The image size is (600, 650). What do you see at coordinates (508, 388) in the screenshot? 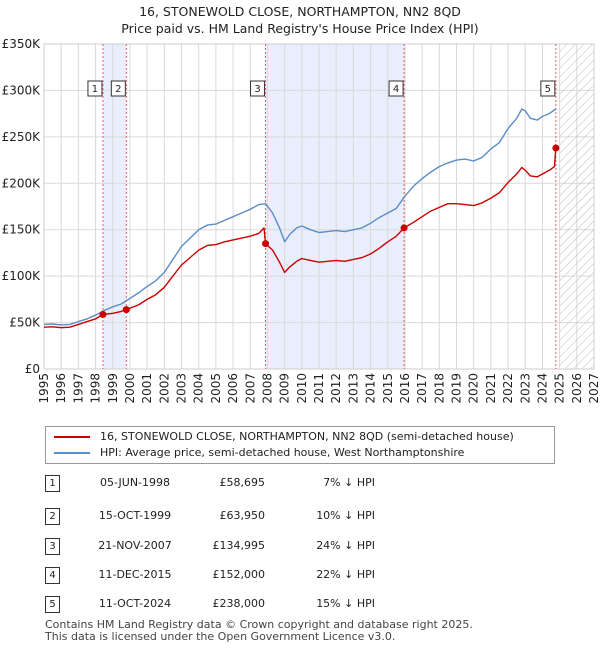
I see `x-tick-label: 2022` at bounding box center [508, 388].